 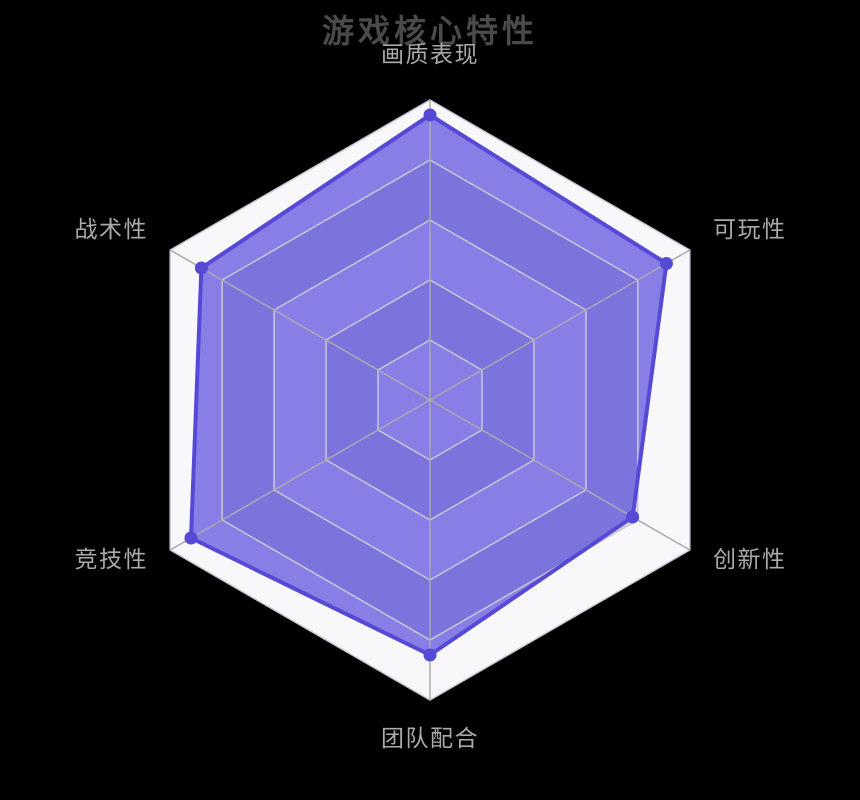 I want to click on axis-label-kewanxing: 可玩性, so click(x=750, y=230).